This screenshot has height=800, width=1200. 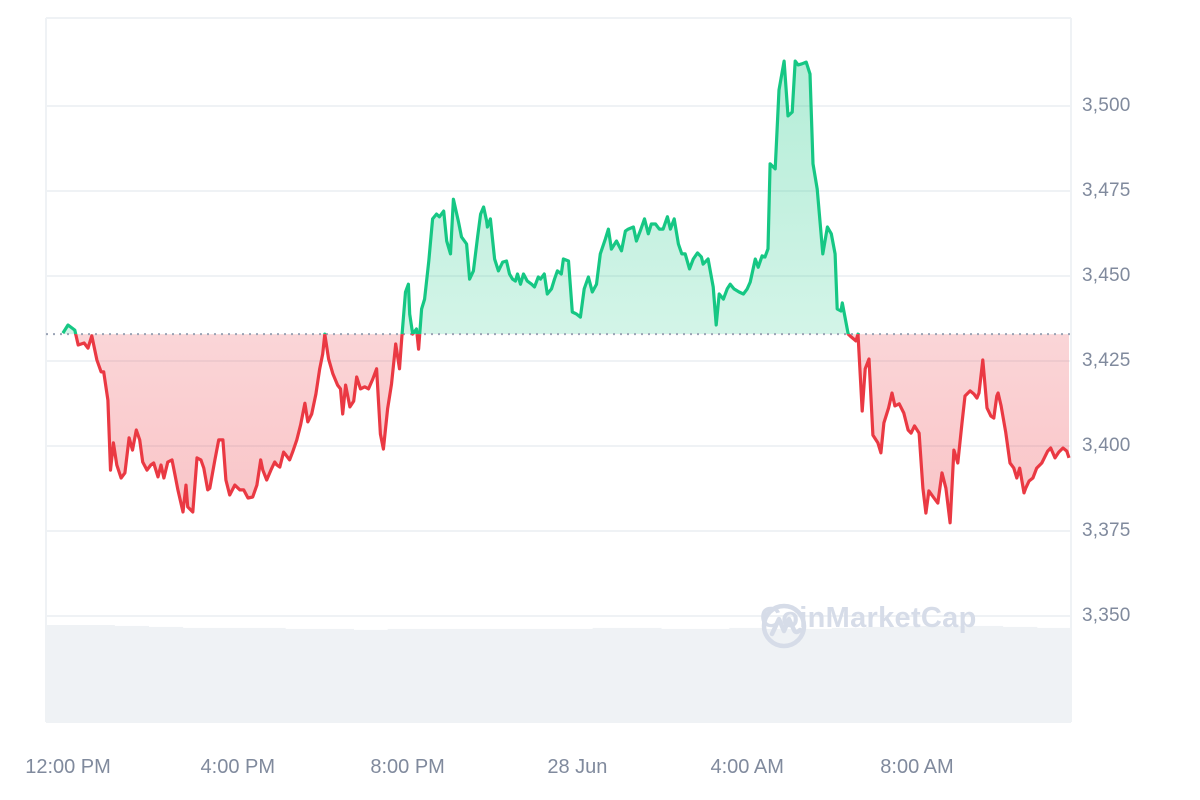 I want to click on watermark: CoinMarketCap, so click(x=868, y=625).